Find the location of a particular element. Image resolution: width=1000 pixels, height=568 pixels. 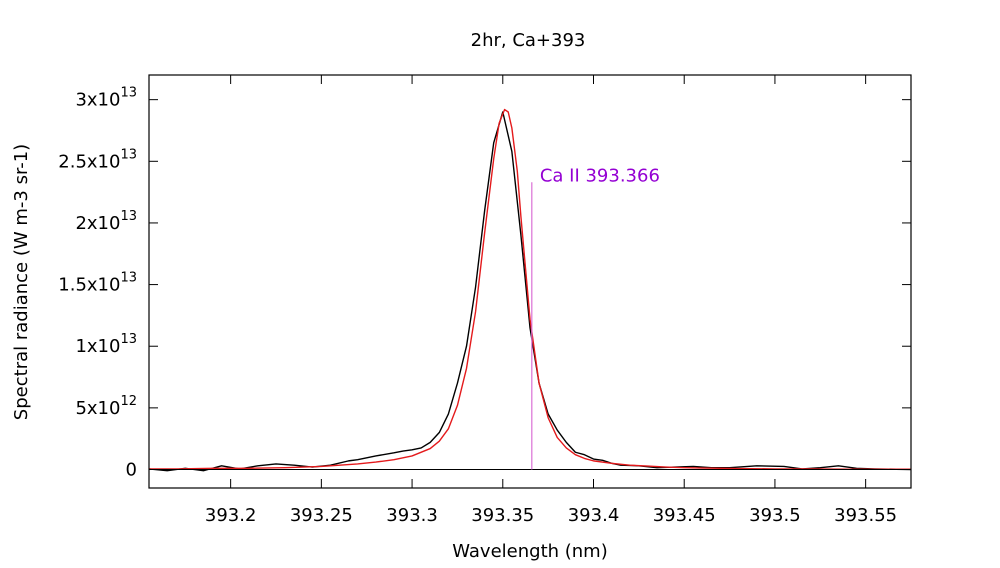

x-axis-label: Wavelength (nm) is located at coordinates (530, 551).